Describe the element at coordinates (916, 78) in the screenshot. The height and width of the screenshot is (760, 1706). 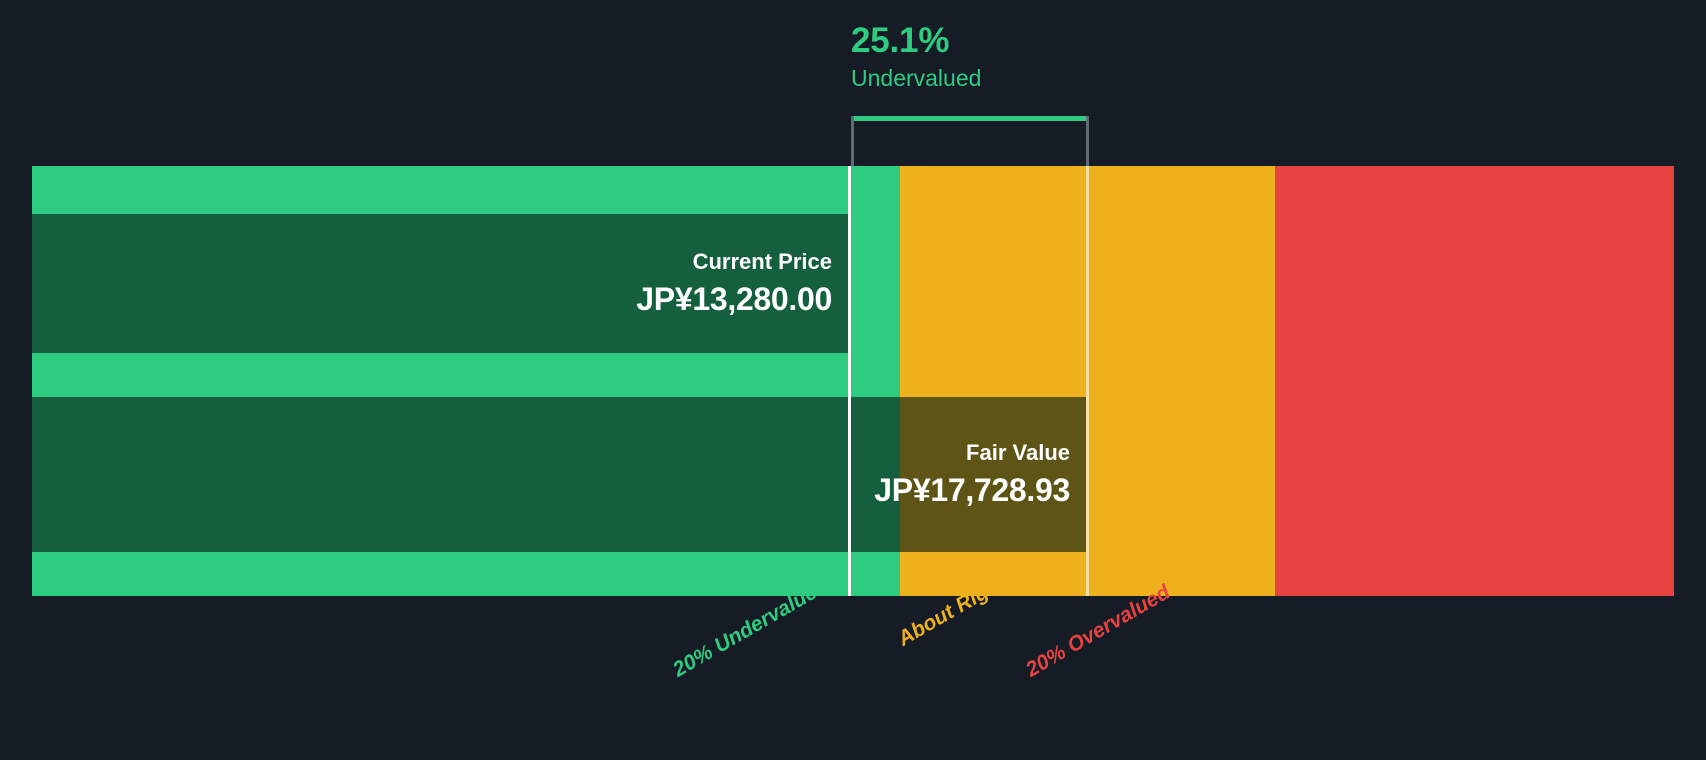
I see `discount-status: Undervalued` at that location.